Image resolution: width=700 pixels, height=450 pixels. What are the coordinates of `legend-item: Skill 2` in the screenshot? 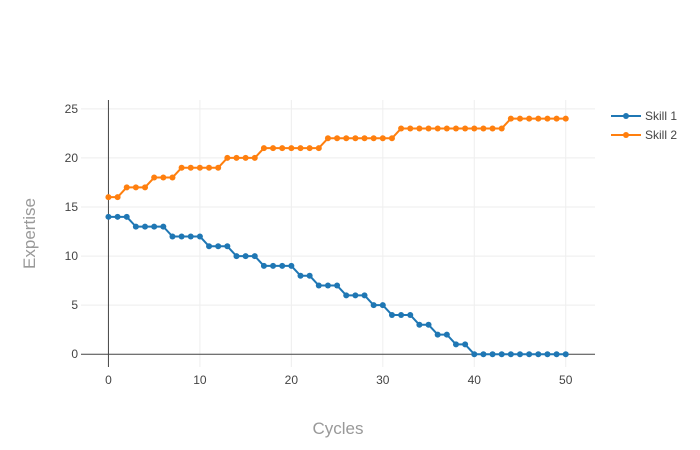 It's located at (644, 135).